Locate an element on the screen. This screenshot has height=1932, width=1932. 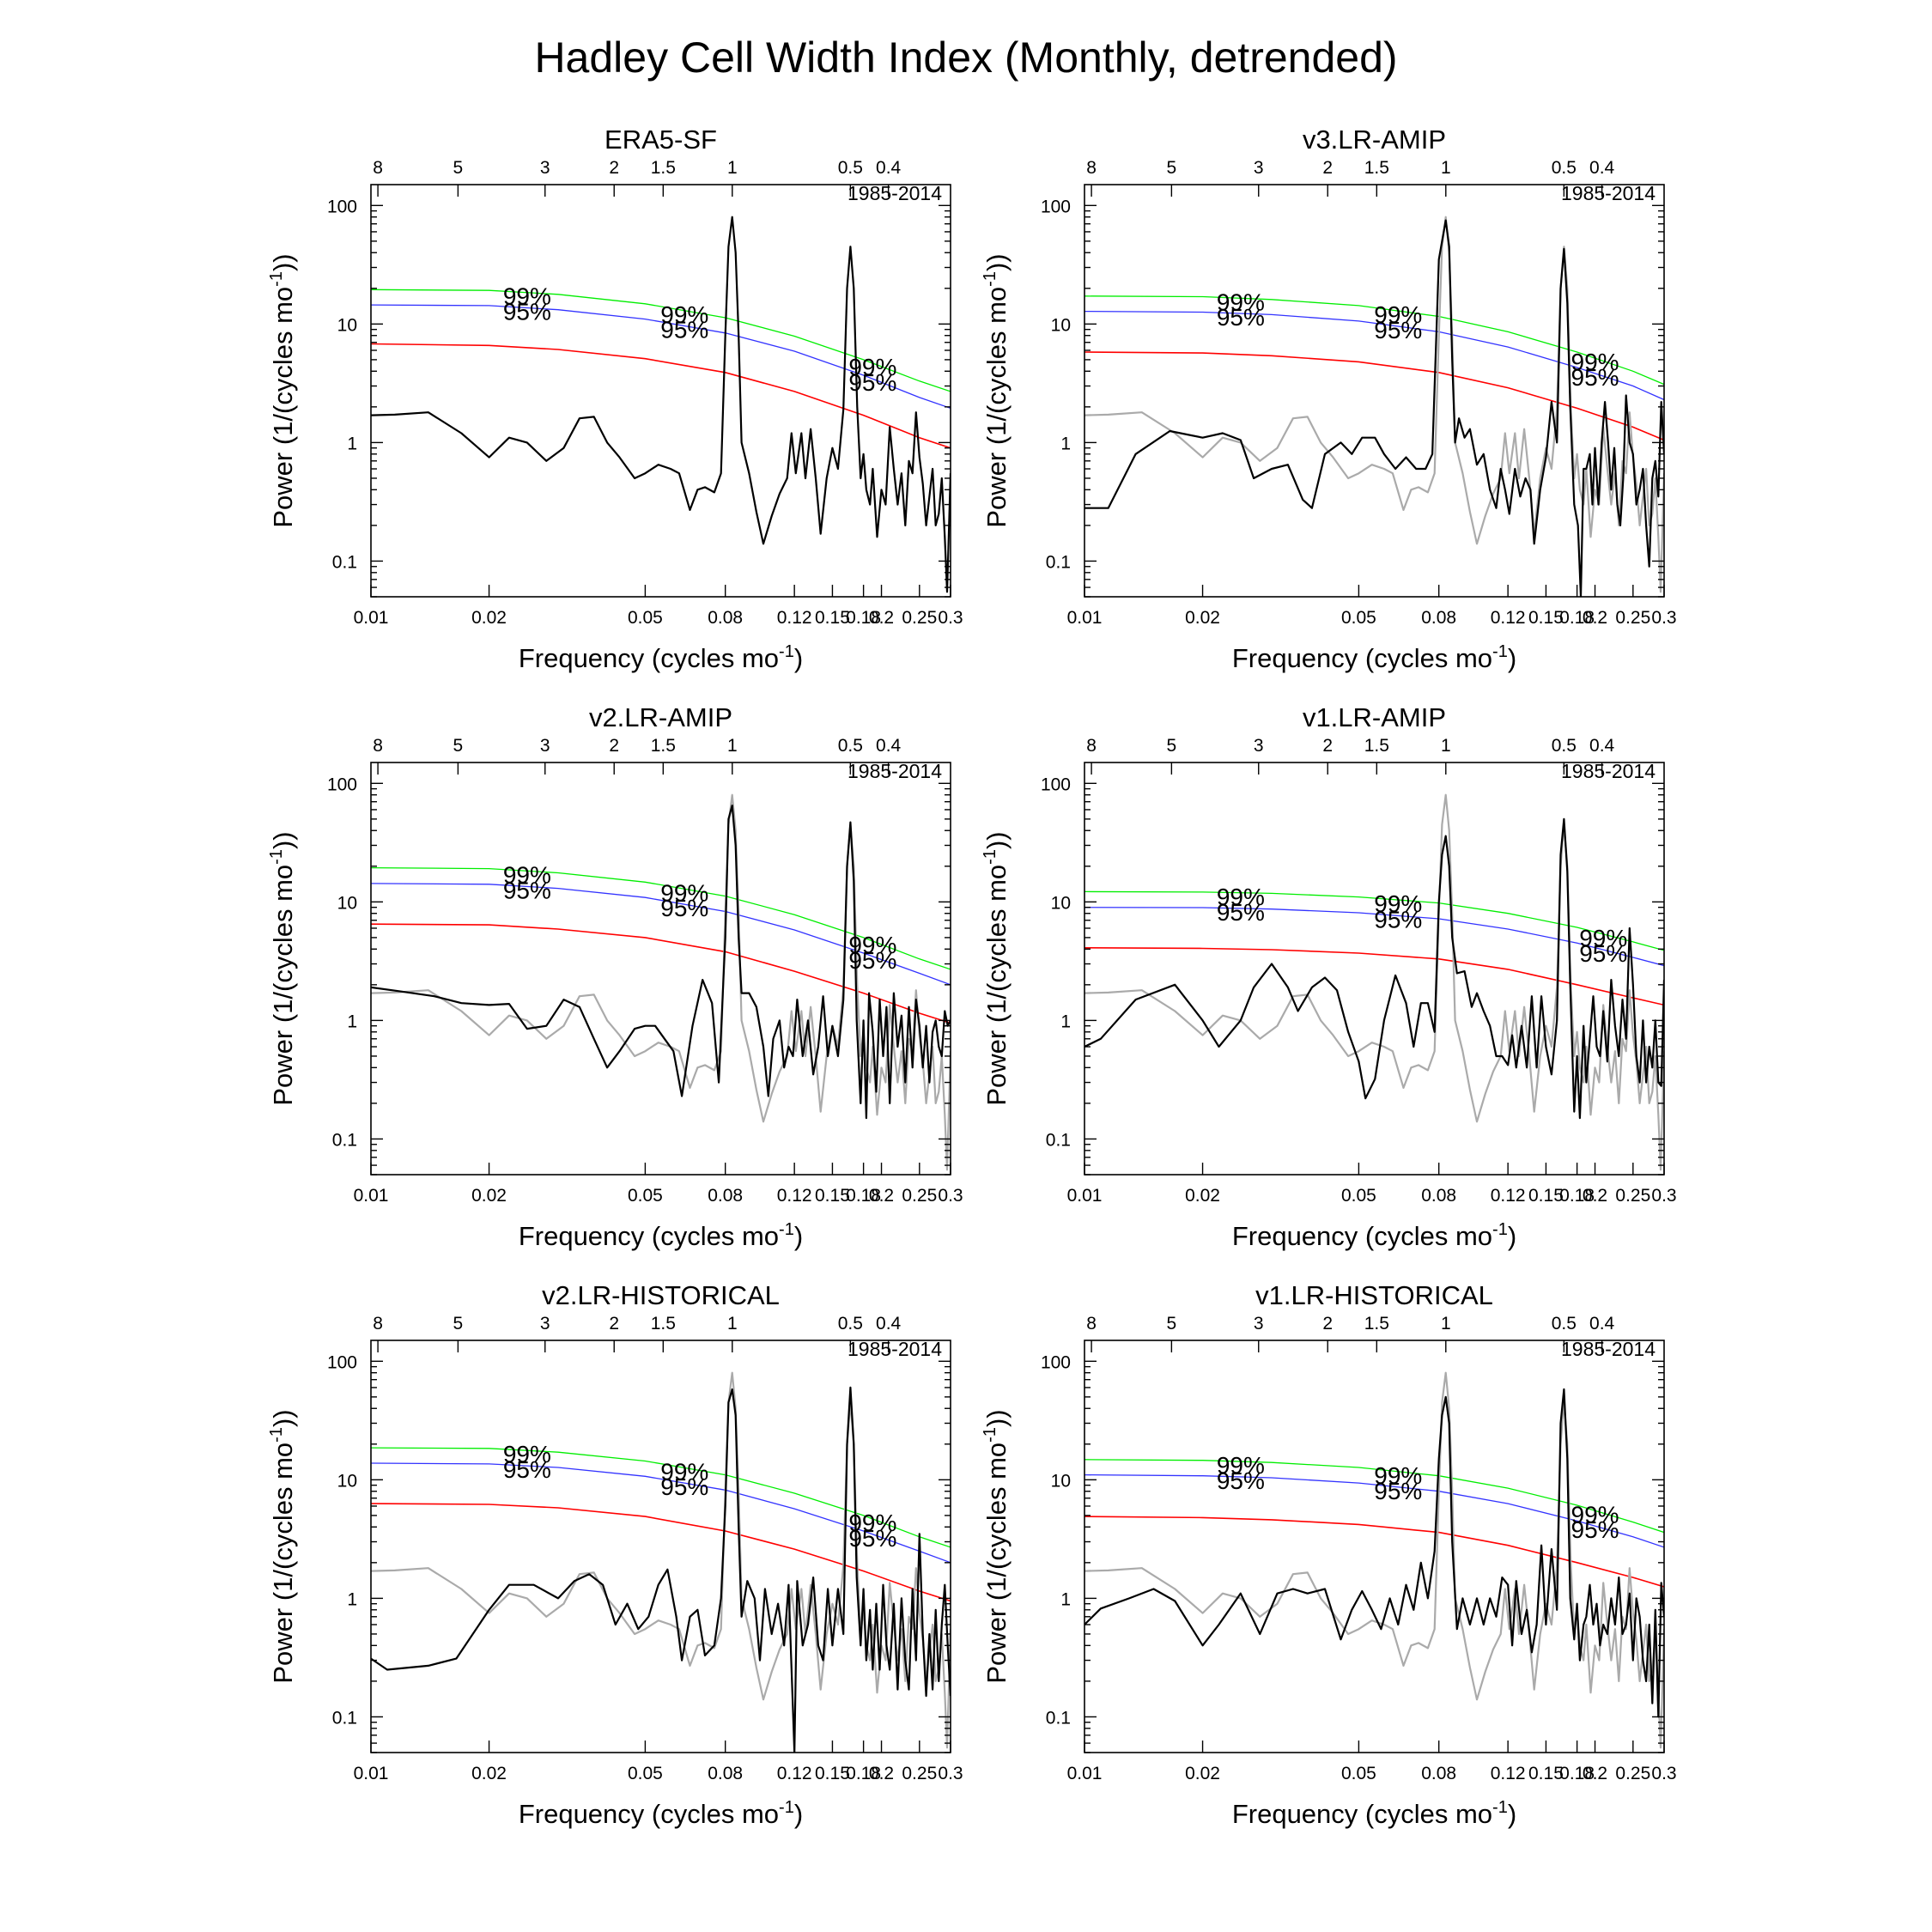
panel-title: ERA5-SF is located at coordinates (661, 140).